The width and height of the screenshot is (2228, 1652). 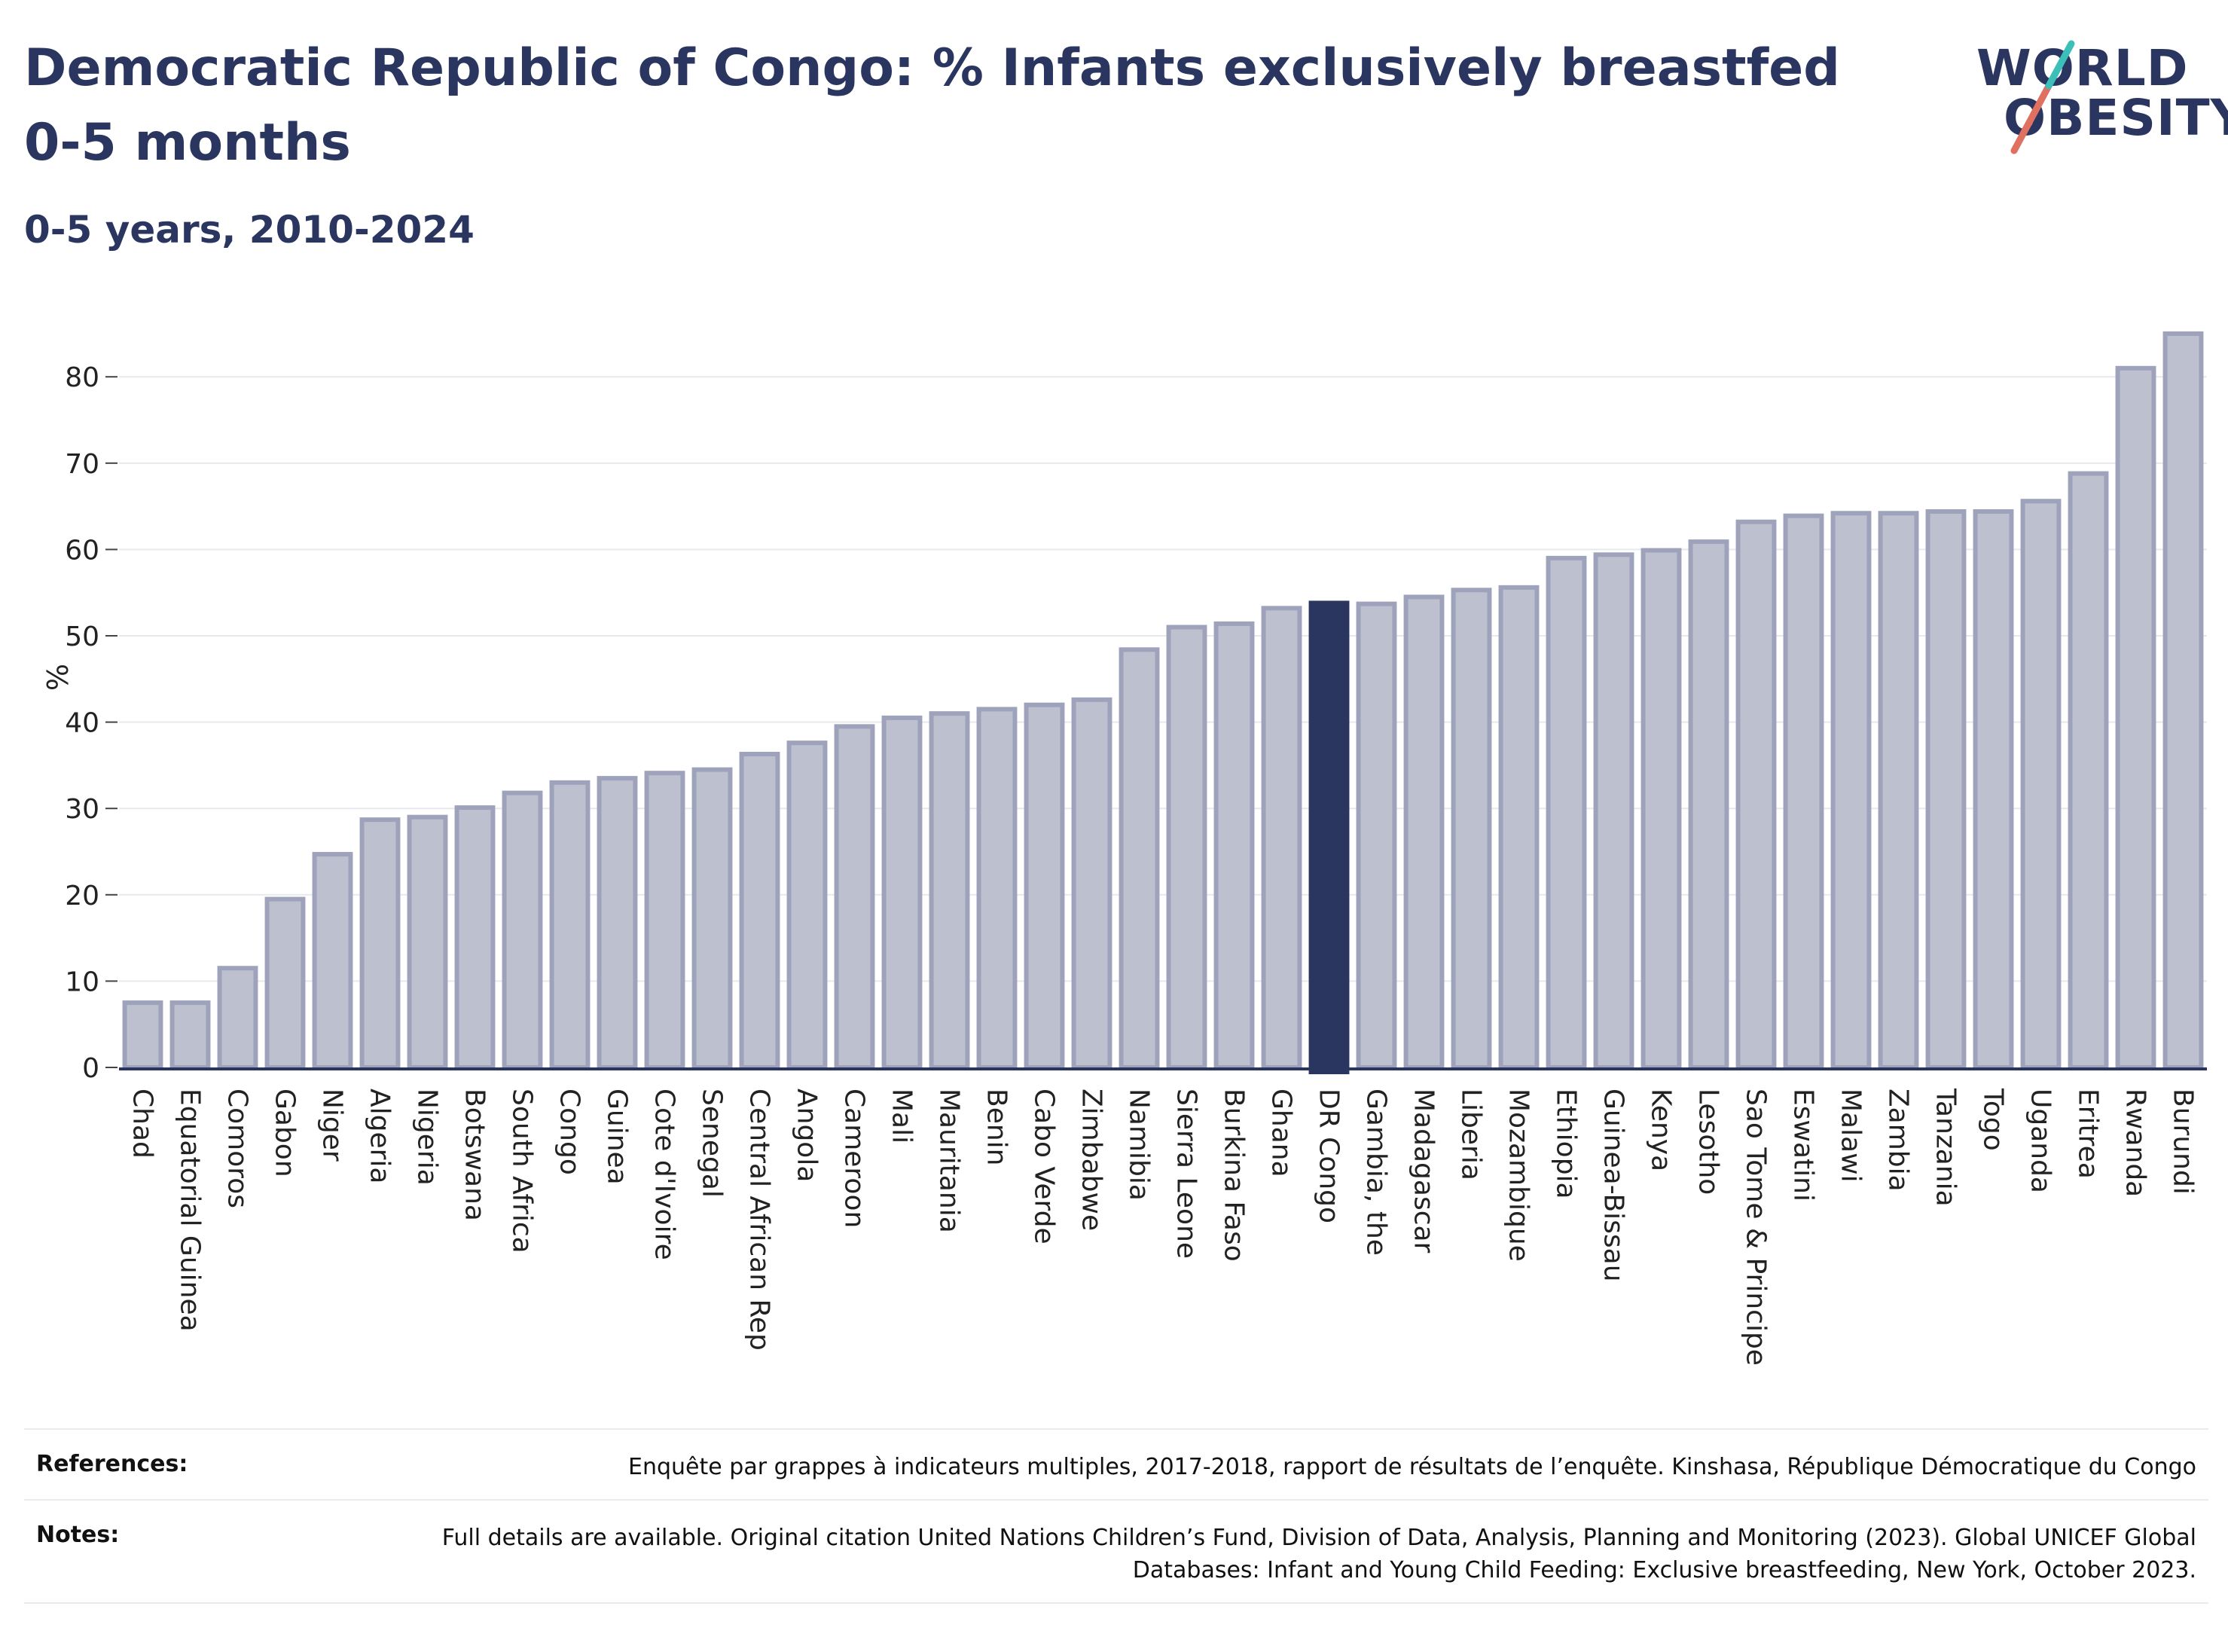 I want to click on x-tick-label: Malawi, so click(x=1851, y=1136).